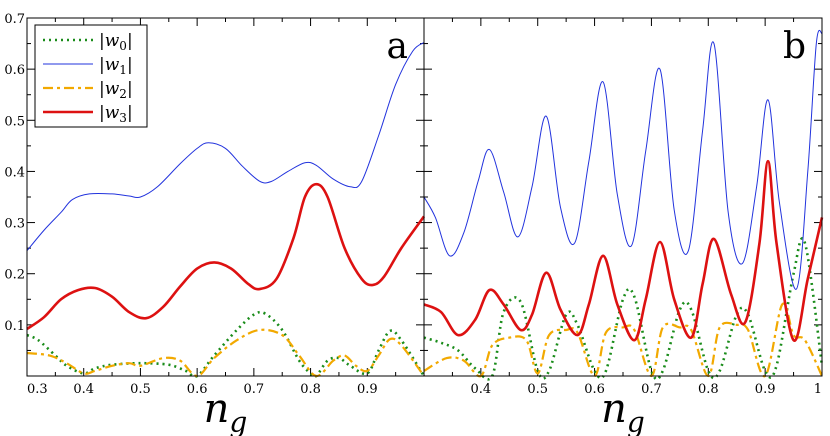 Image resolution: width=830 pixels, height=436 pixels. I want to click on x-tick-label: 1, so click(818, 389).